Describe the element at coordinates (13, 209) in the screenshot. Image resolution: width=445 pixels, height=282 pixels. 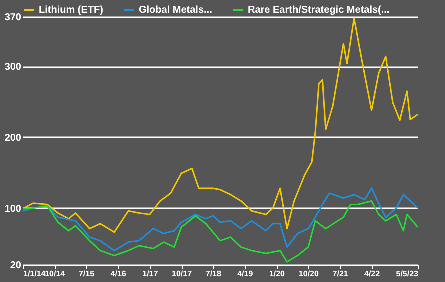
I see `y-tick-label: 100` at that location.